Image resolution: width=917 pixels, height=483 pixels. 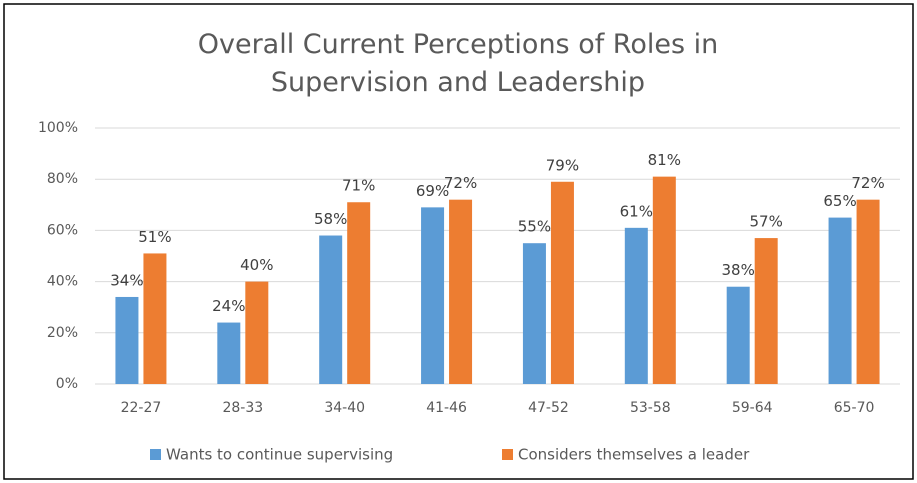 I want to click on data-label: 69%, so click(x=432, y=191).